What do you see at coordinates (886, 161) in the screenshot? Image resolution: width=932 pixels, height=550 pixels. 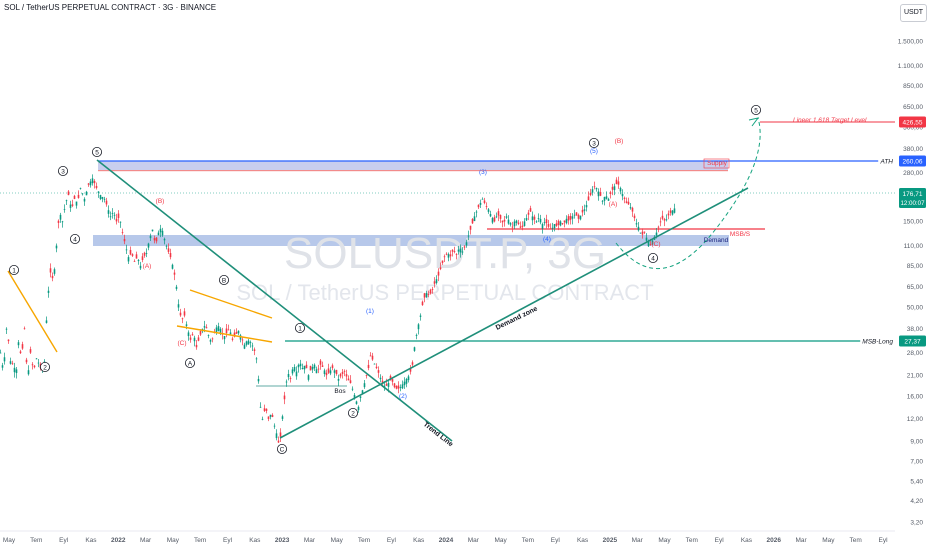 I see `price-tag-name-1: ATH` at bounding box center [886, 161].